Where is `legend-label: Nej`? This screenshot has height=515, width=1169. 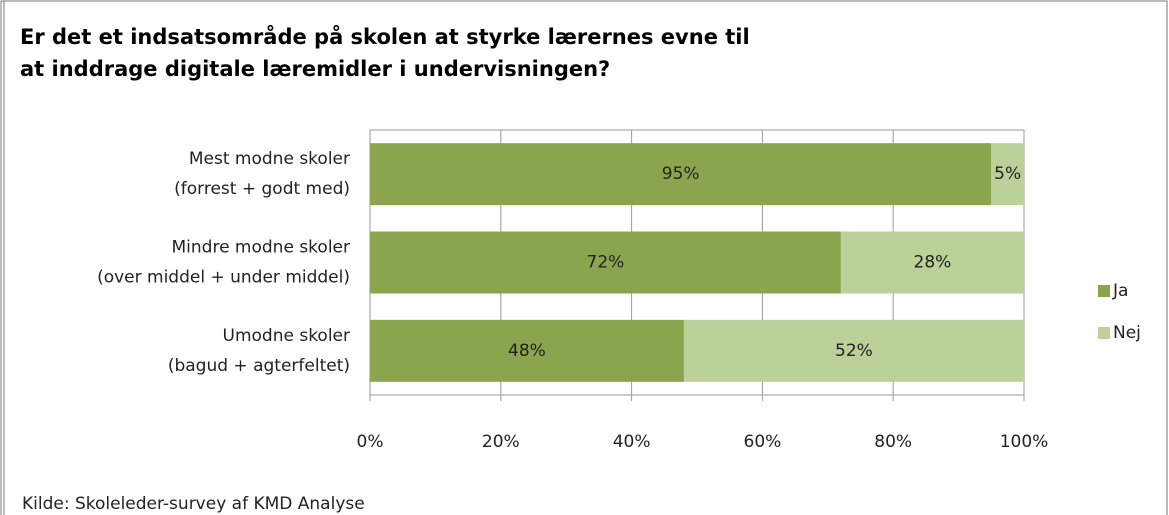
legend-label: Nej is located at coordinates (1127, 333).